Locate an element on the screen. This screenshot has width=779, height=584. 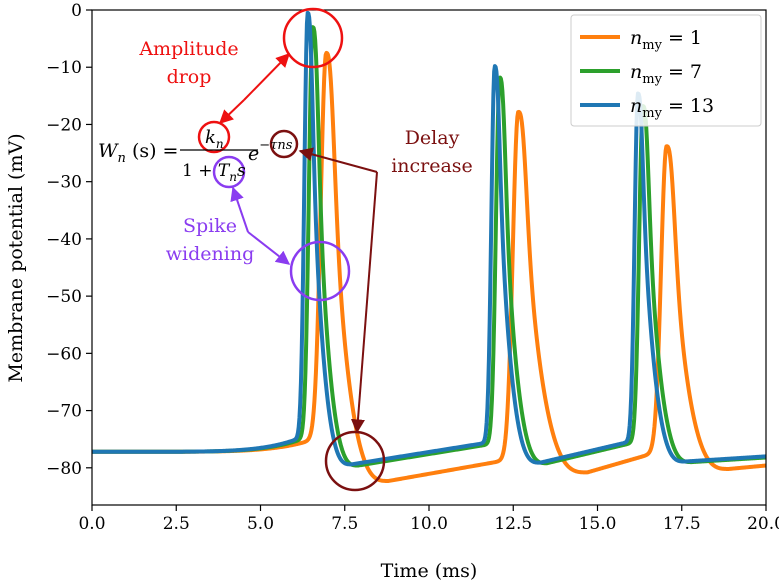
formula-num-sub: n is located at coordinates (220, 144).